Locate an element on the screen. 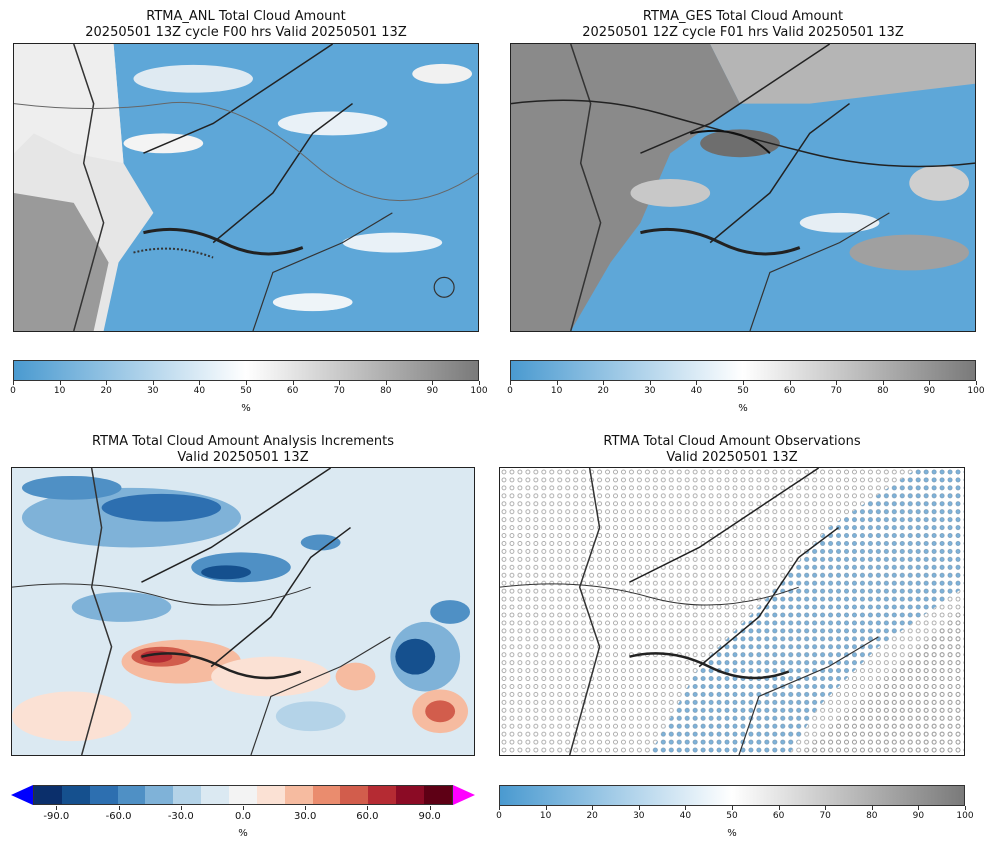 The image size is (993, 851). colorbar-increments-unit: % is located at coordinates (243, 833).